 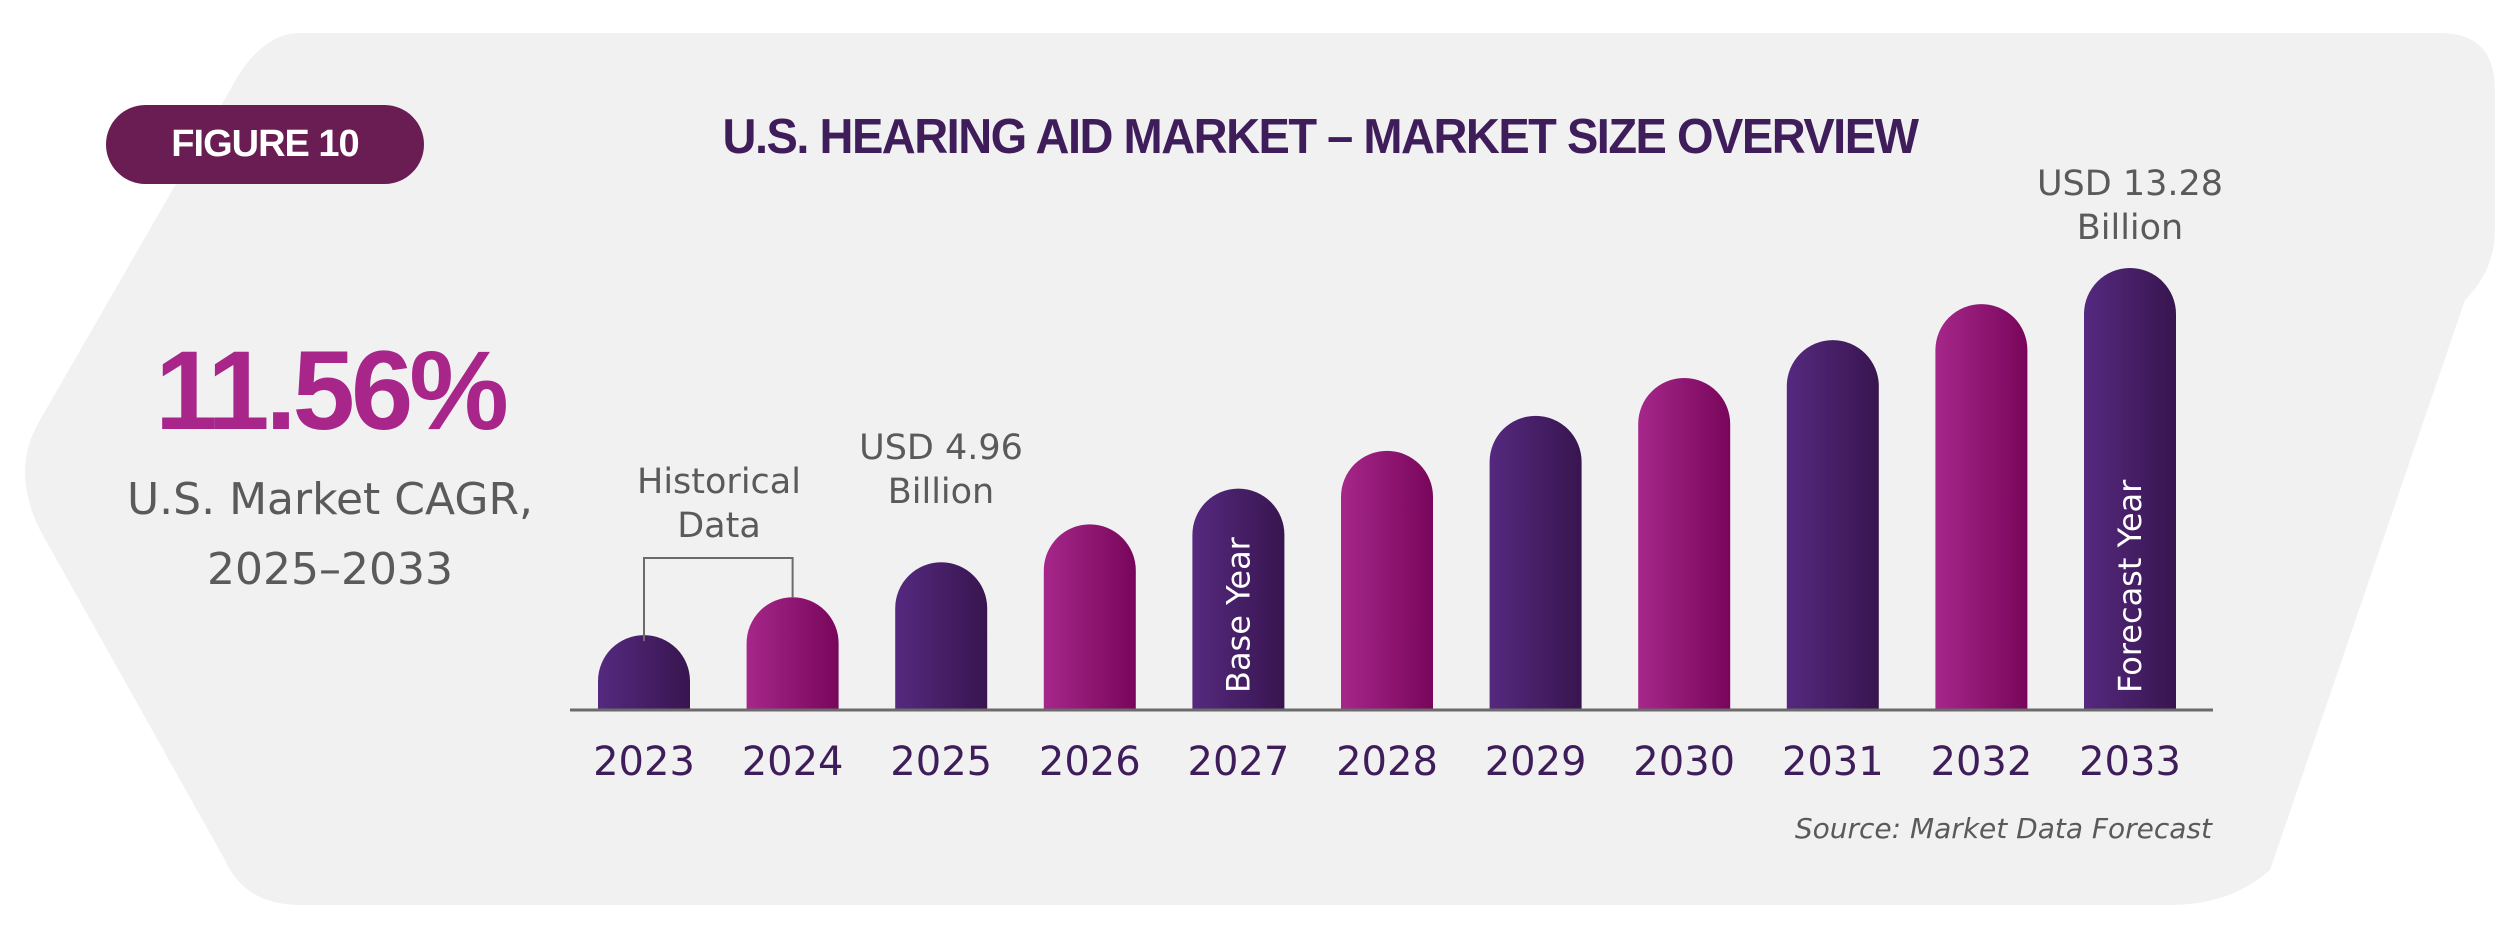 I want to click on cagr-label-line1: U.S. Market CAGR,, so click(x=330, y=499).